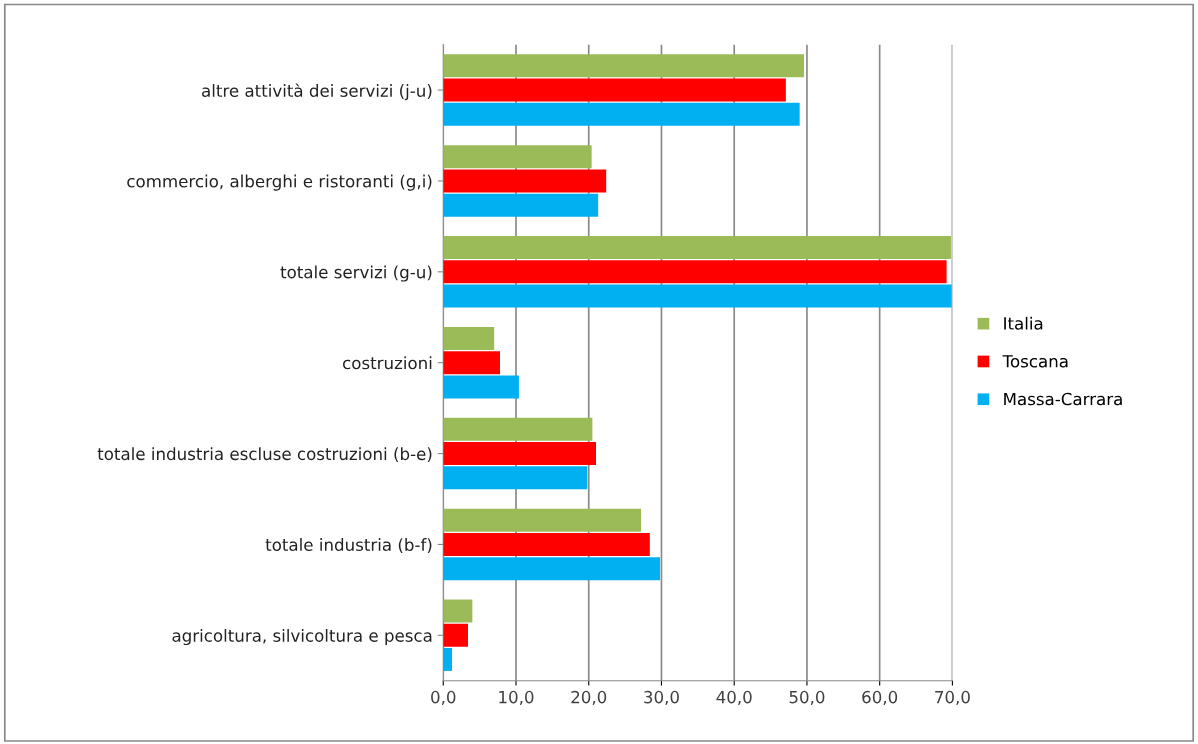 This screenshot has width=1198, height=744. I want to click on legend-label: Toscana, so click(1035, 361).